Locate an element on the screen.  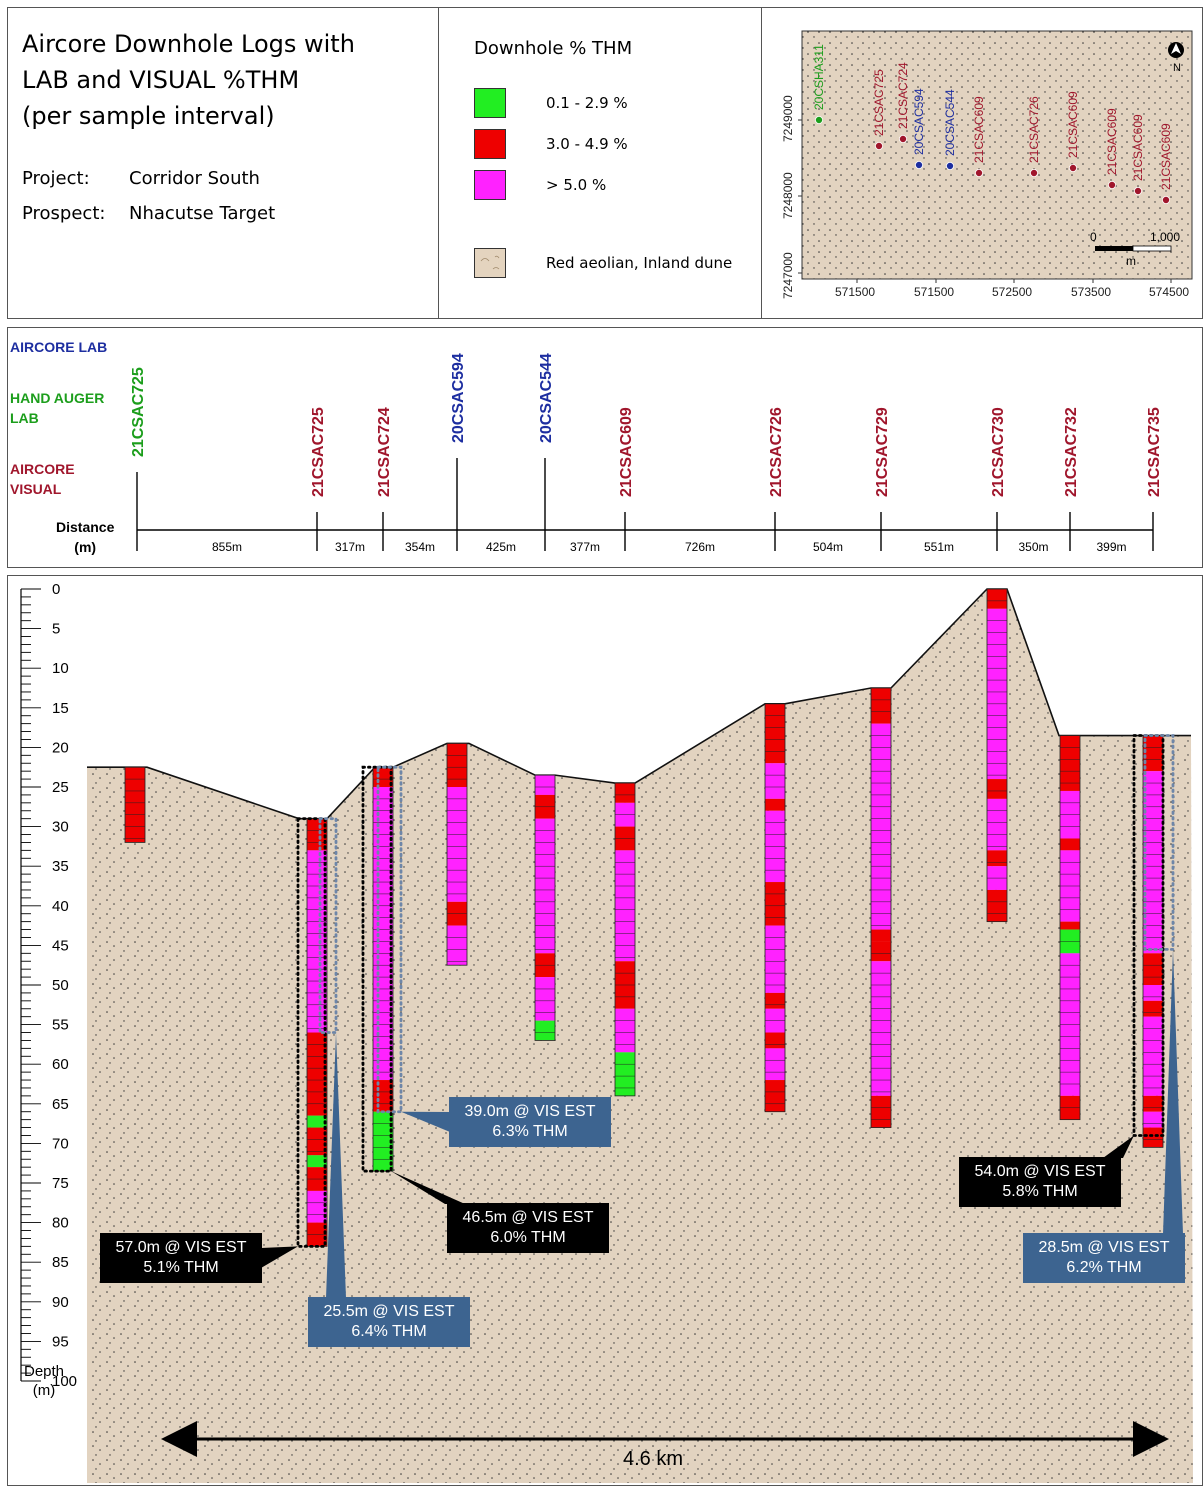
depth-axis-label-line-1: Depth is located at coordinates (44, 1371).